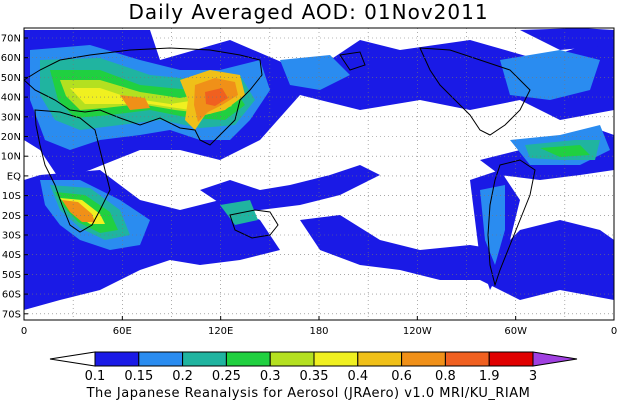  I want to click on colorbar: 0.1 0.15 0.2 0.25 0.3 0.35 0.4 0.6 0.8 1.9 3, so click(313, 367).